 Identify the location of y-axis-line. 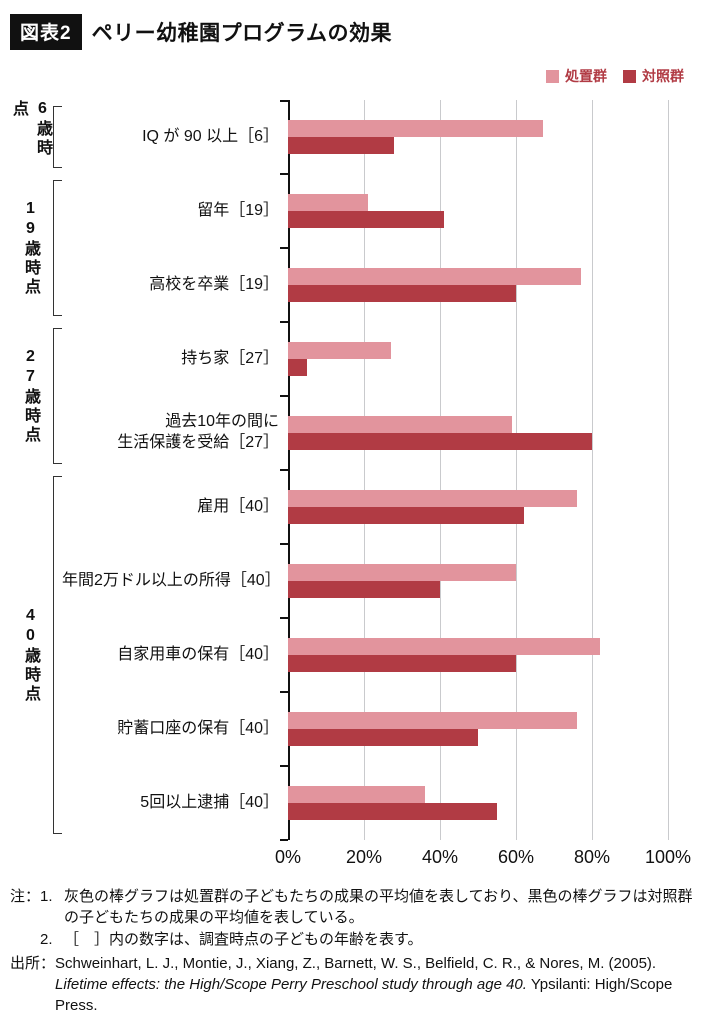
(289, 470).